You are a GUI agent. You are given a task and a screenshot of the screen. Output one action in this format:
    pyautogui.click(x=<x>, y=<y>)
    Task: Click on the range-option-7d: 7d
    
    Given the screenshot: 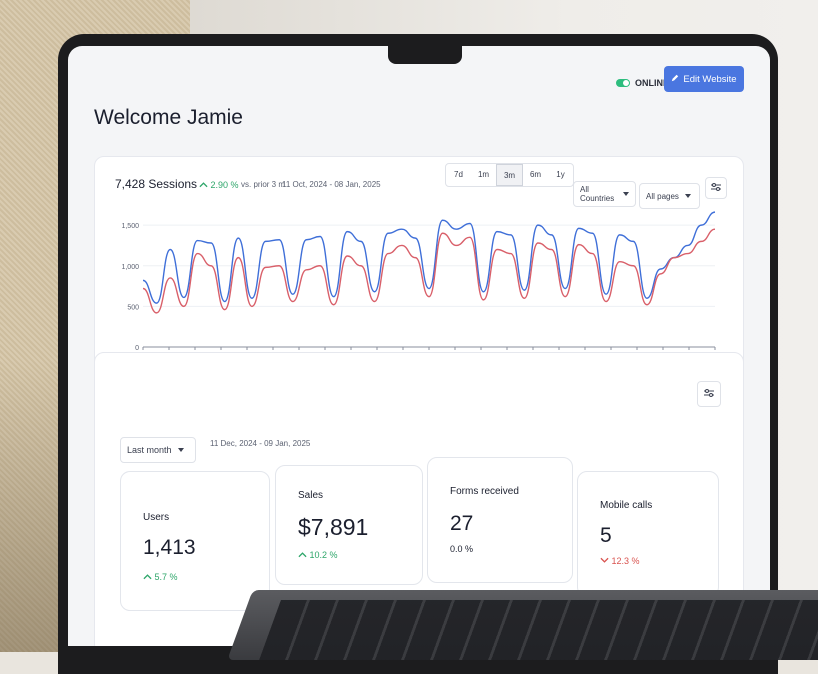 What is the action you would take?
    pyautogui.click(x=458, y=174)
    